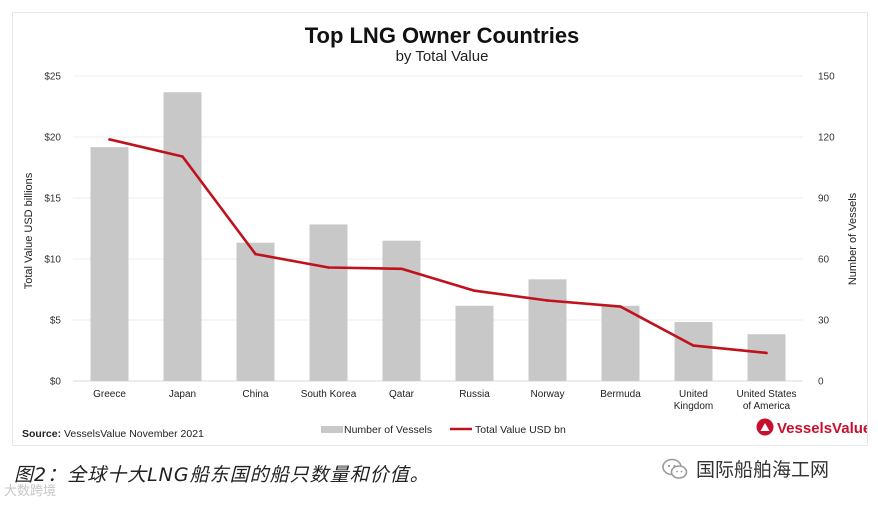  Describe the element at coordinates (520, 430) in the screenshot. I see `legend-label-line: Total Value USD bn` at that location.